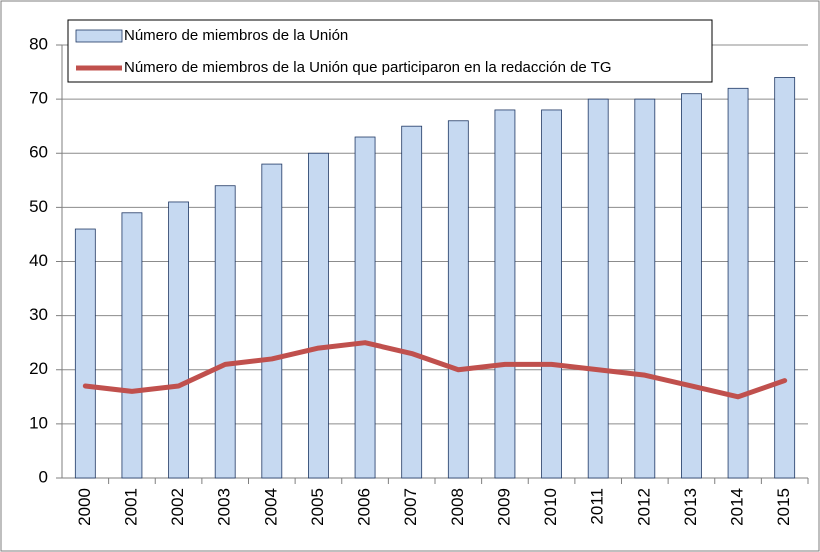 The width and height of the screenshot is (820, 552). What do you see at coordinates (643, 507) in the screenshot?
I see `x-tick-label: 2012` at bounding box center [643, 507].